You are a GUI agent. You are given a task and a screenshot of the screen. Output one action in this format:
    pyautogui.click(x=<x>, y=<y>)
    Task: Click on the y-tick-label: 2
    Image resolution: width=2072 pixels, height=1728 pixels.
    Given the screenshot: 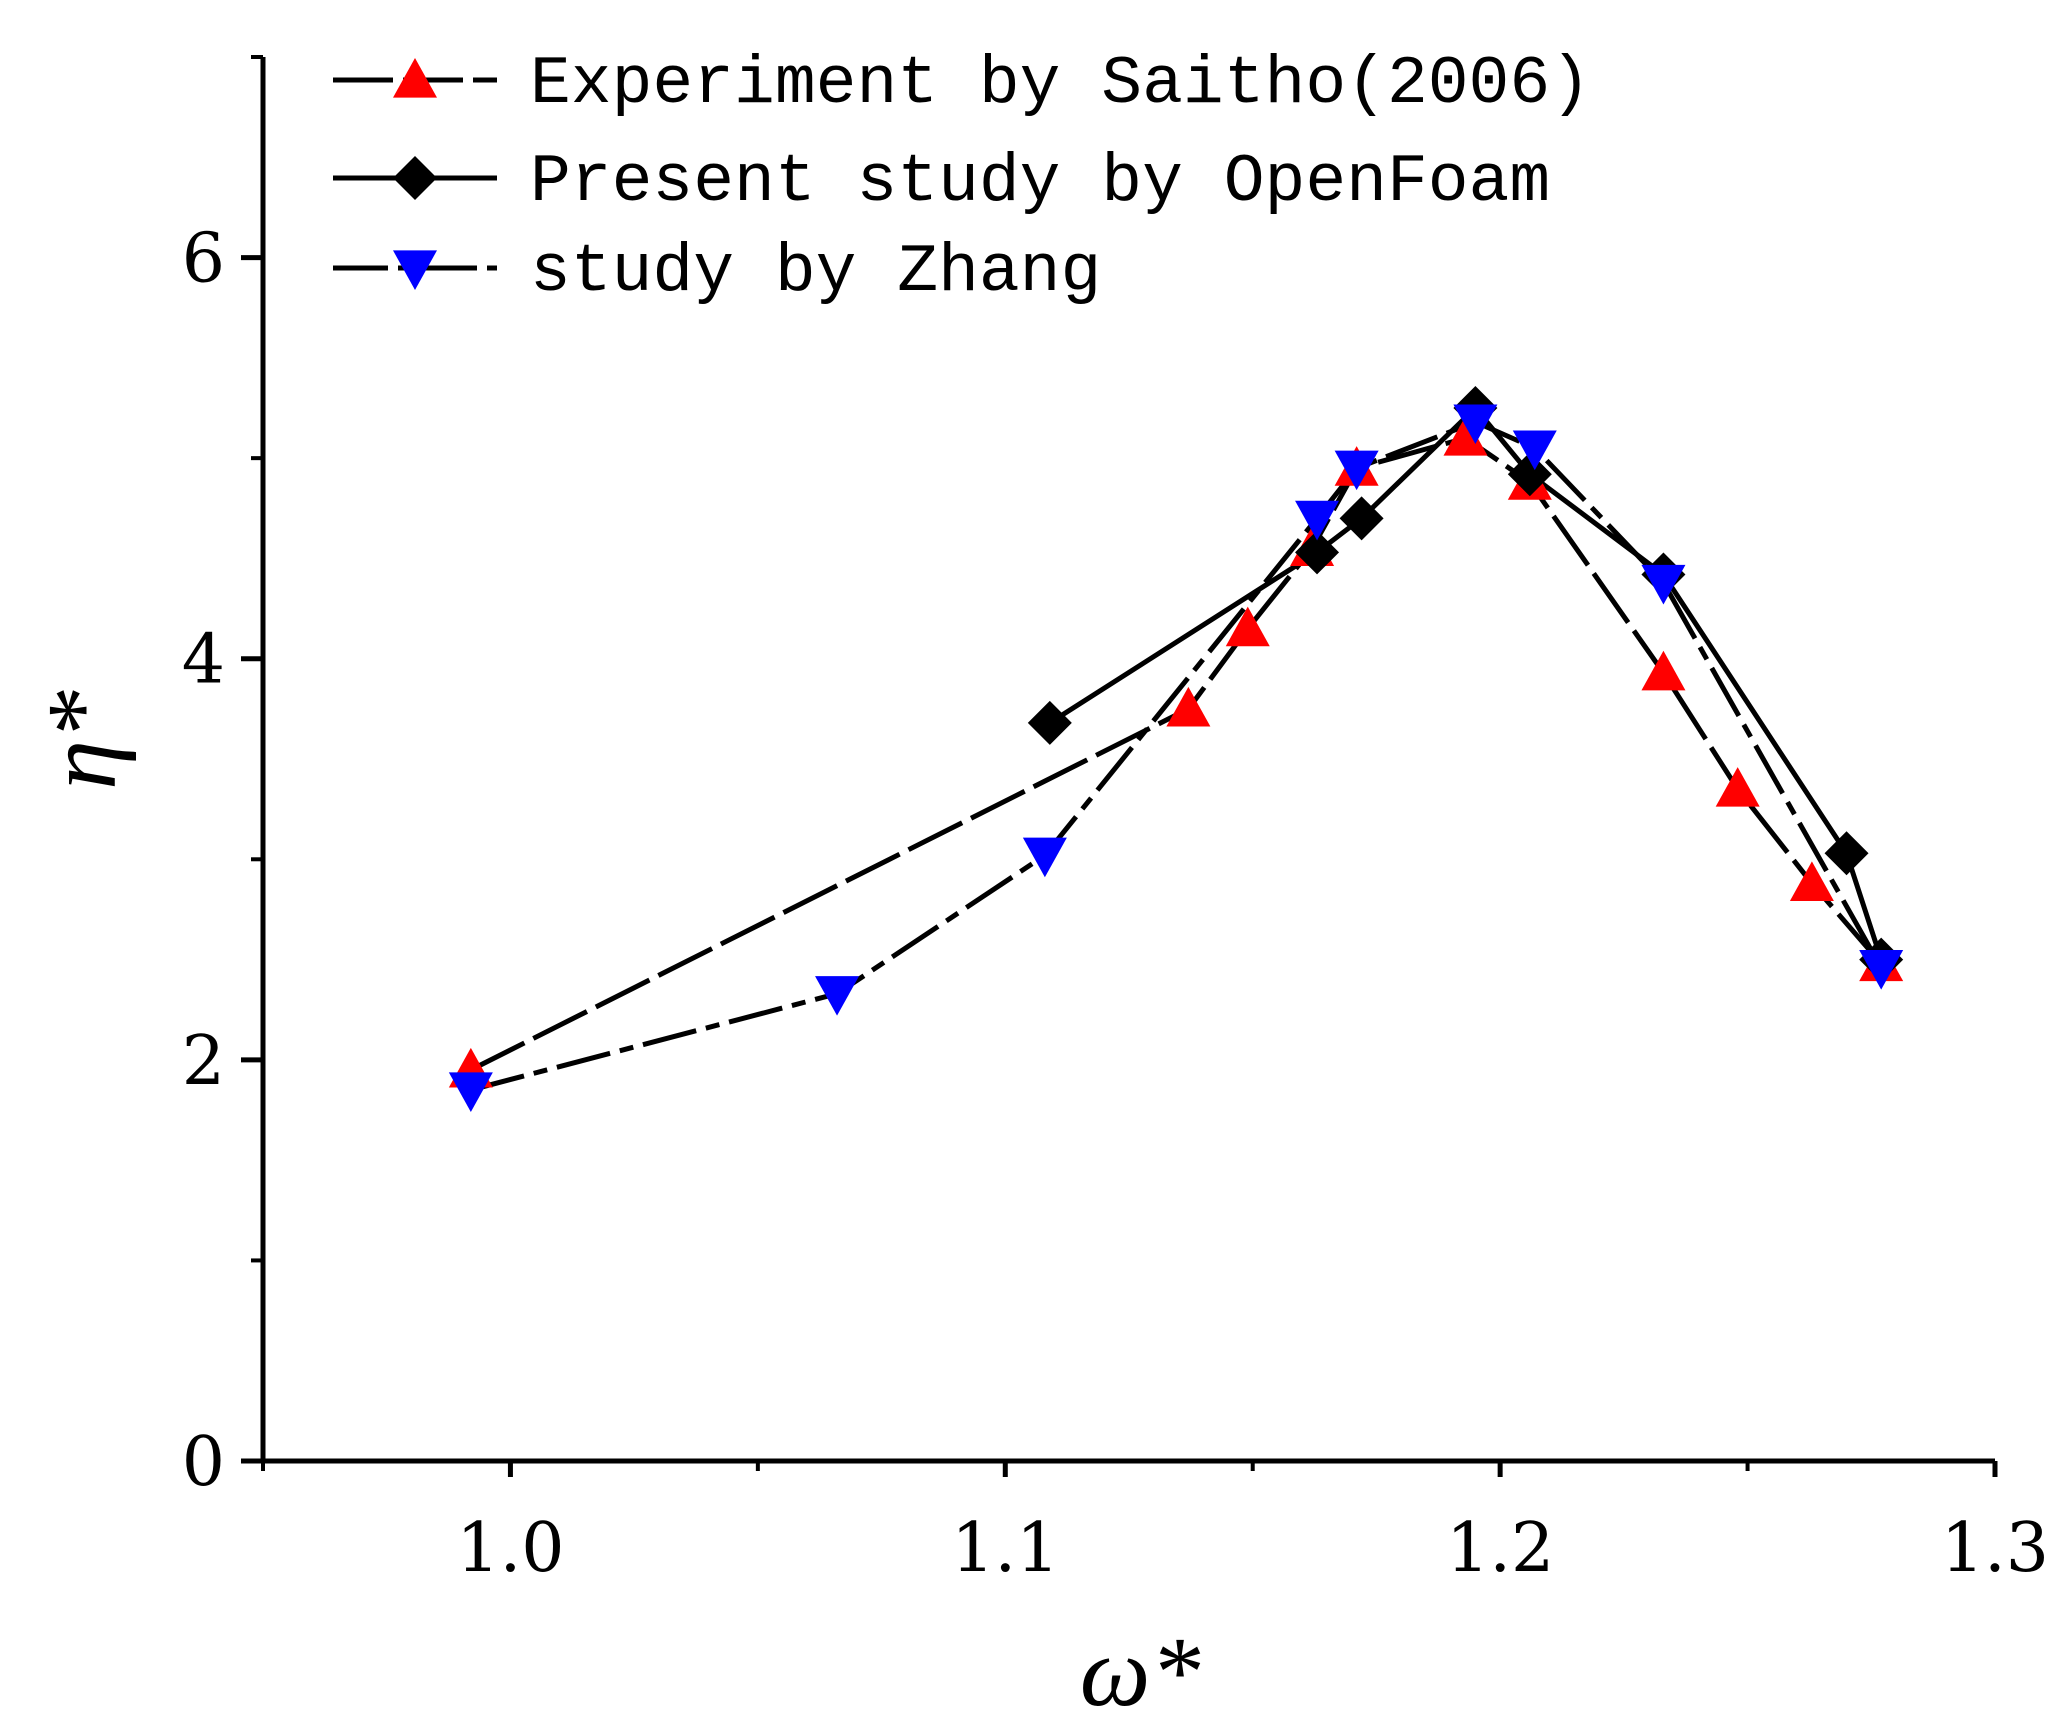 What is the action you would take?
    pyautogui.click(x=203, y=1061)
    